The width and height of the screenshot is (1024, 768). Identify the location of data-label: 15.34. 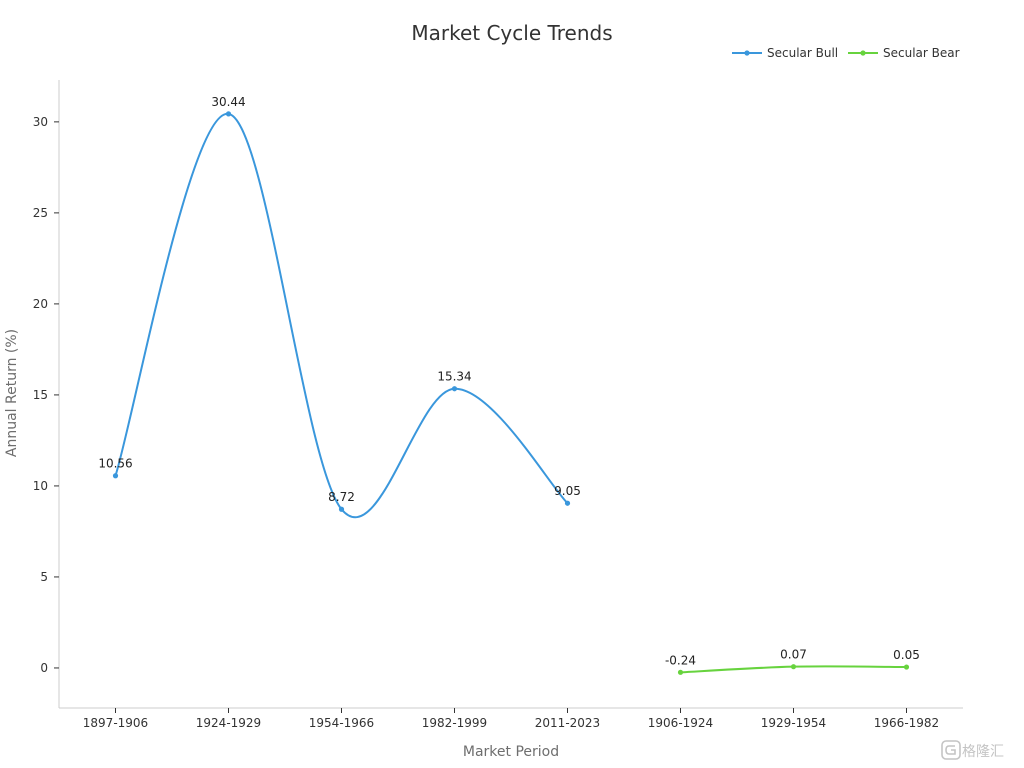
(454, 377).